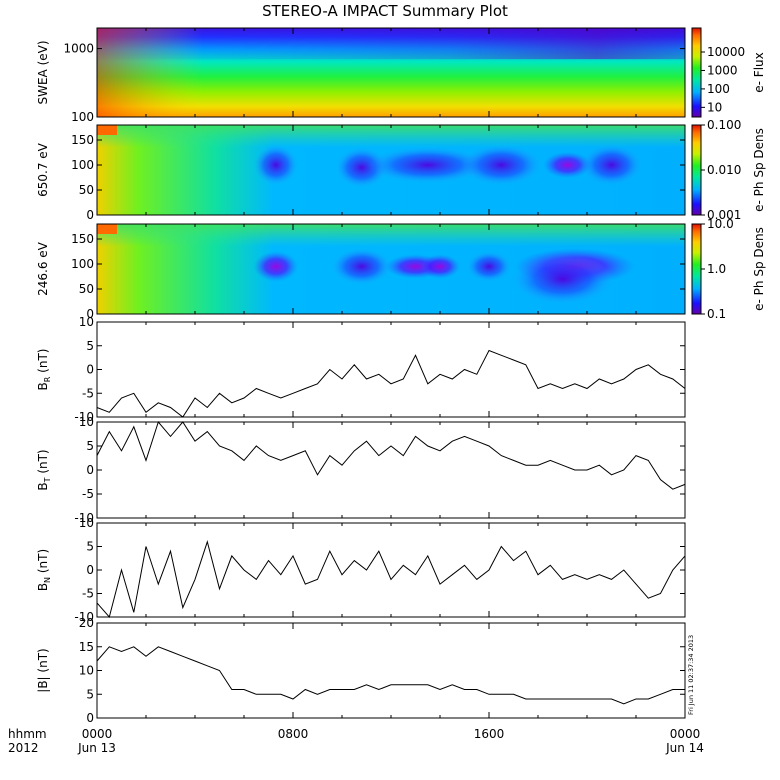 This screenshot has height=780, width=780. Describe the element at coordinates (728, 269) in the screenshot. I see `colorbar-3: 0.1 1.0 10.0 e- Ph Sp Dens` at that location.